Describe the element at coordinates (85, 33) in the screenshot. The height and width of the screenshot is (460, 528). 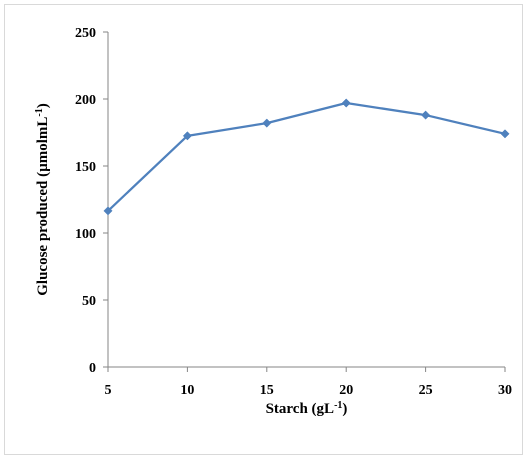
I see `y-tick-label: 250` at that location.